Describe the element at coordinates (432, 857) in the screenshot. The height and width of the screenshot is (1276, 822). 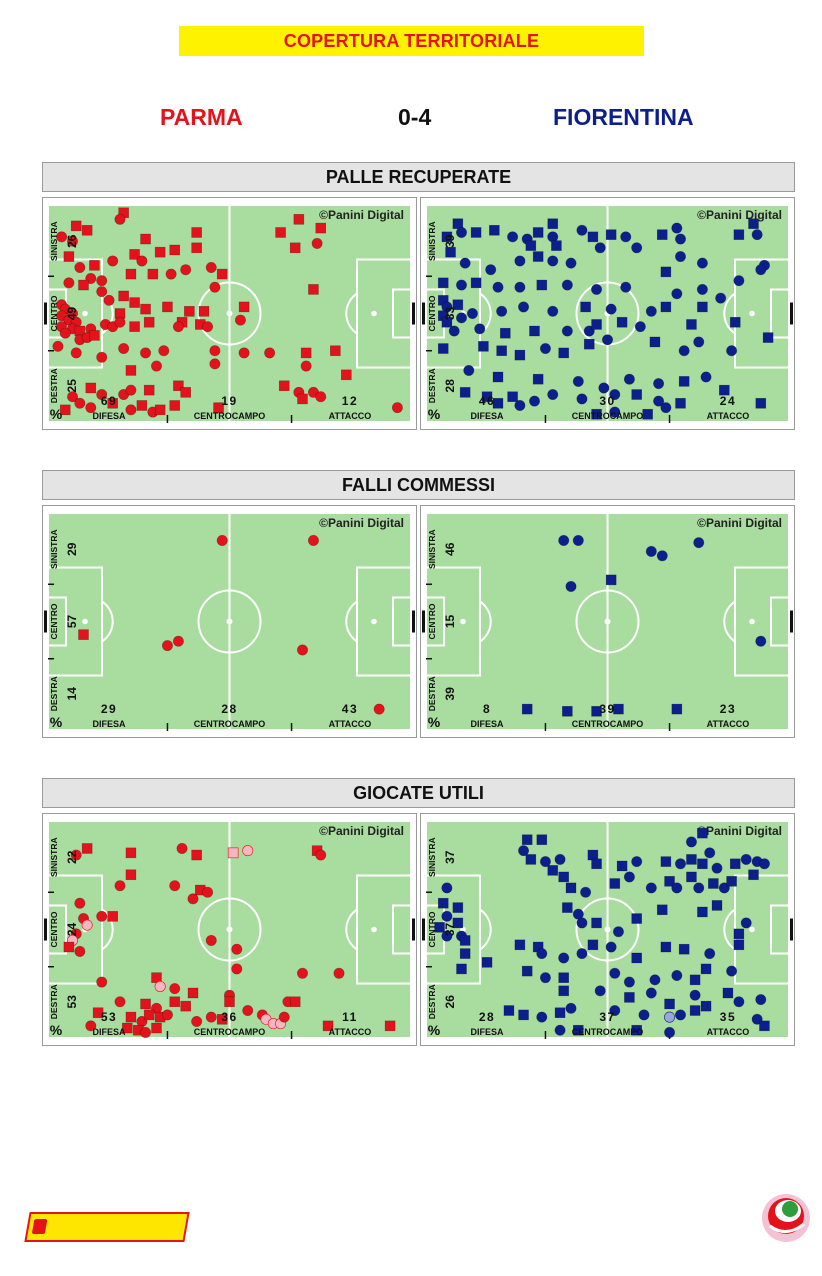
I see `zone-label-sinistra: SINISTRA` at that location.